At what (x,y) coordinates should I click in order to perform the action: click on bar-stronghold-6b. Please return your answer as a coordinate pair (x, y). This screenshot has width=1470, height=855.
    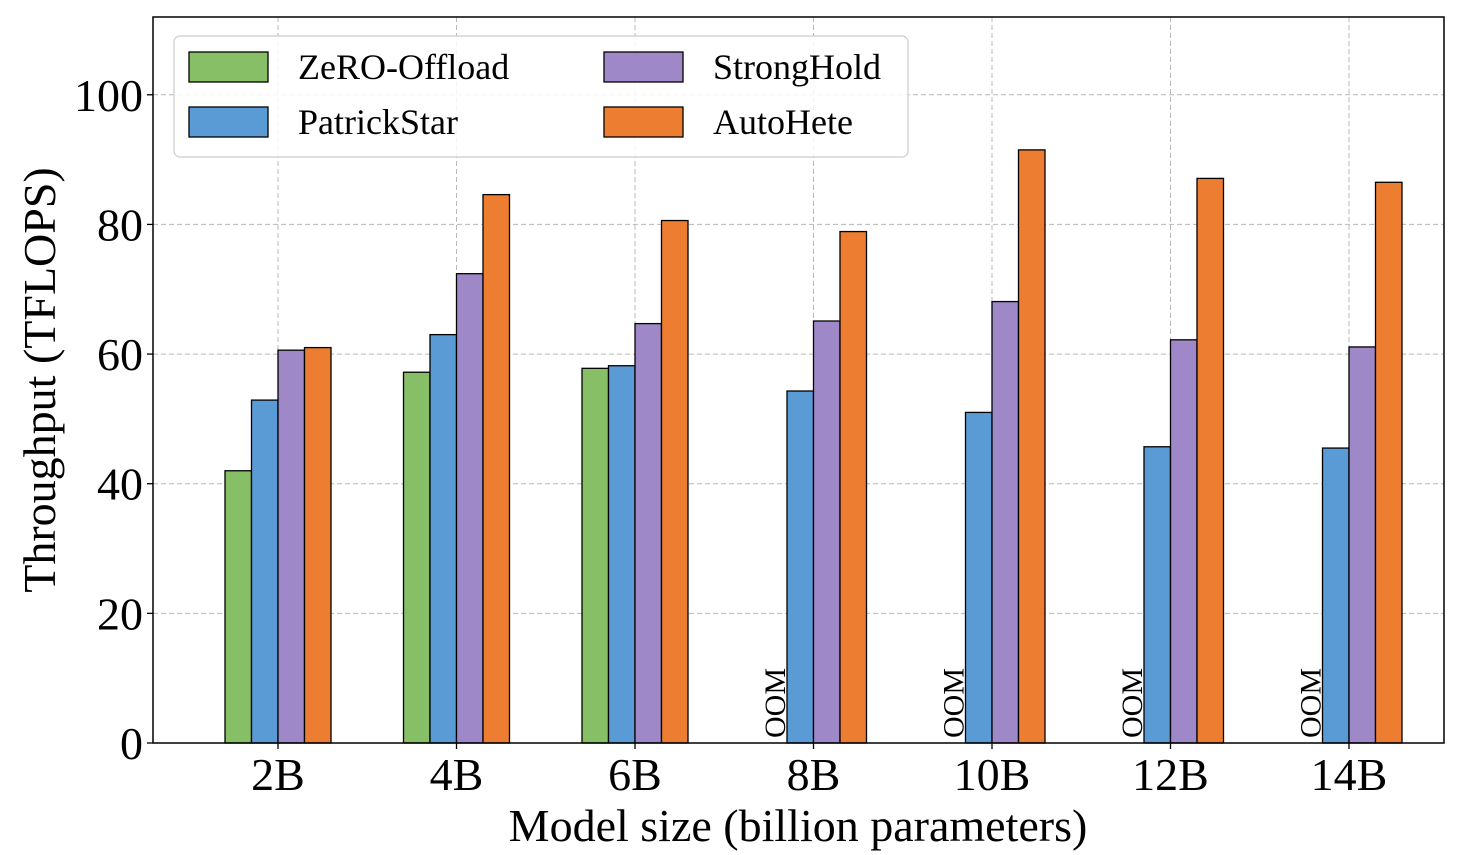
    Looking at the image, I should click on (648, 533).